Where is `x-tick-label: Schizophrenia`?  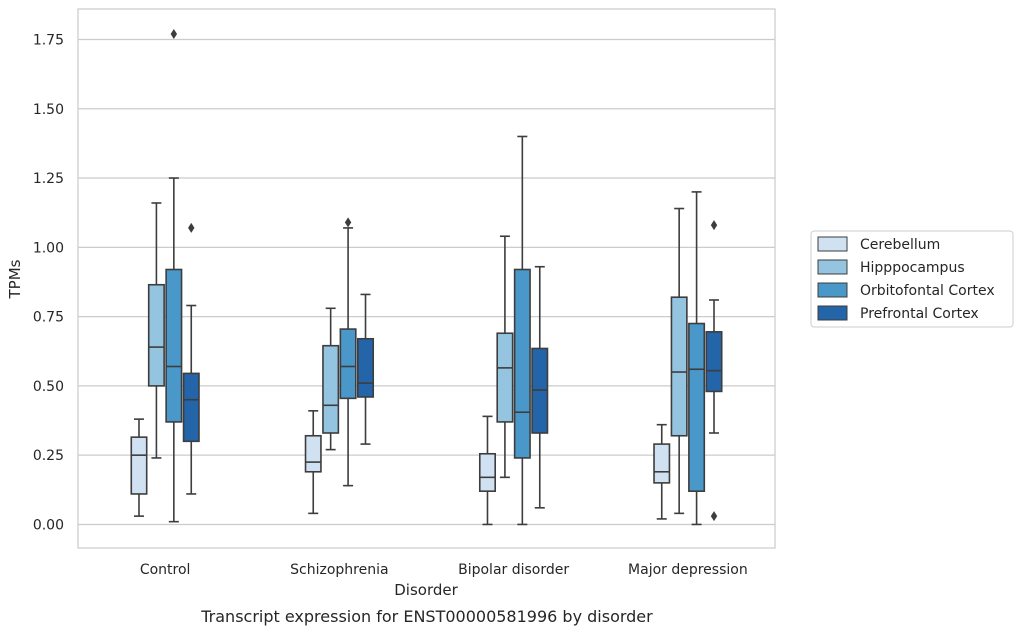
x-tick-label: Schizophrenia is located at coordinates (339, 570).